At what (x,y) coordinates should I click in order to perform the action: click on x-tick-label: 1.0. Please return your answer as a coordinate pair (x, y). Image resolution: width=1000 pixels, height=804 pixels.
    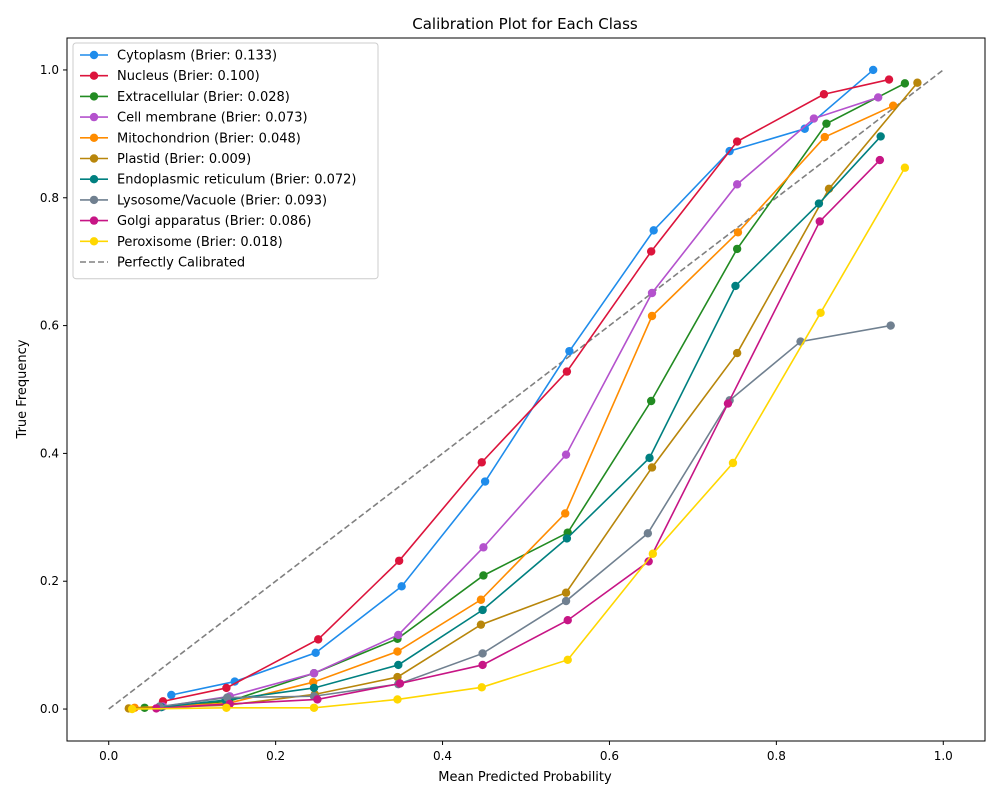
    Looking at the image, I should click on (943, 756).